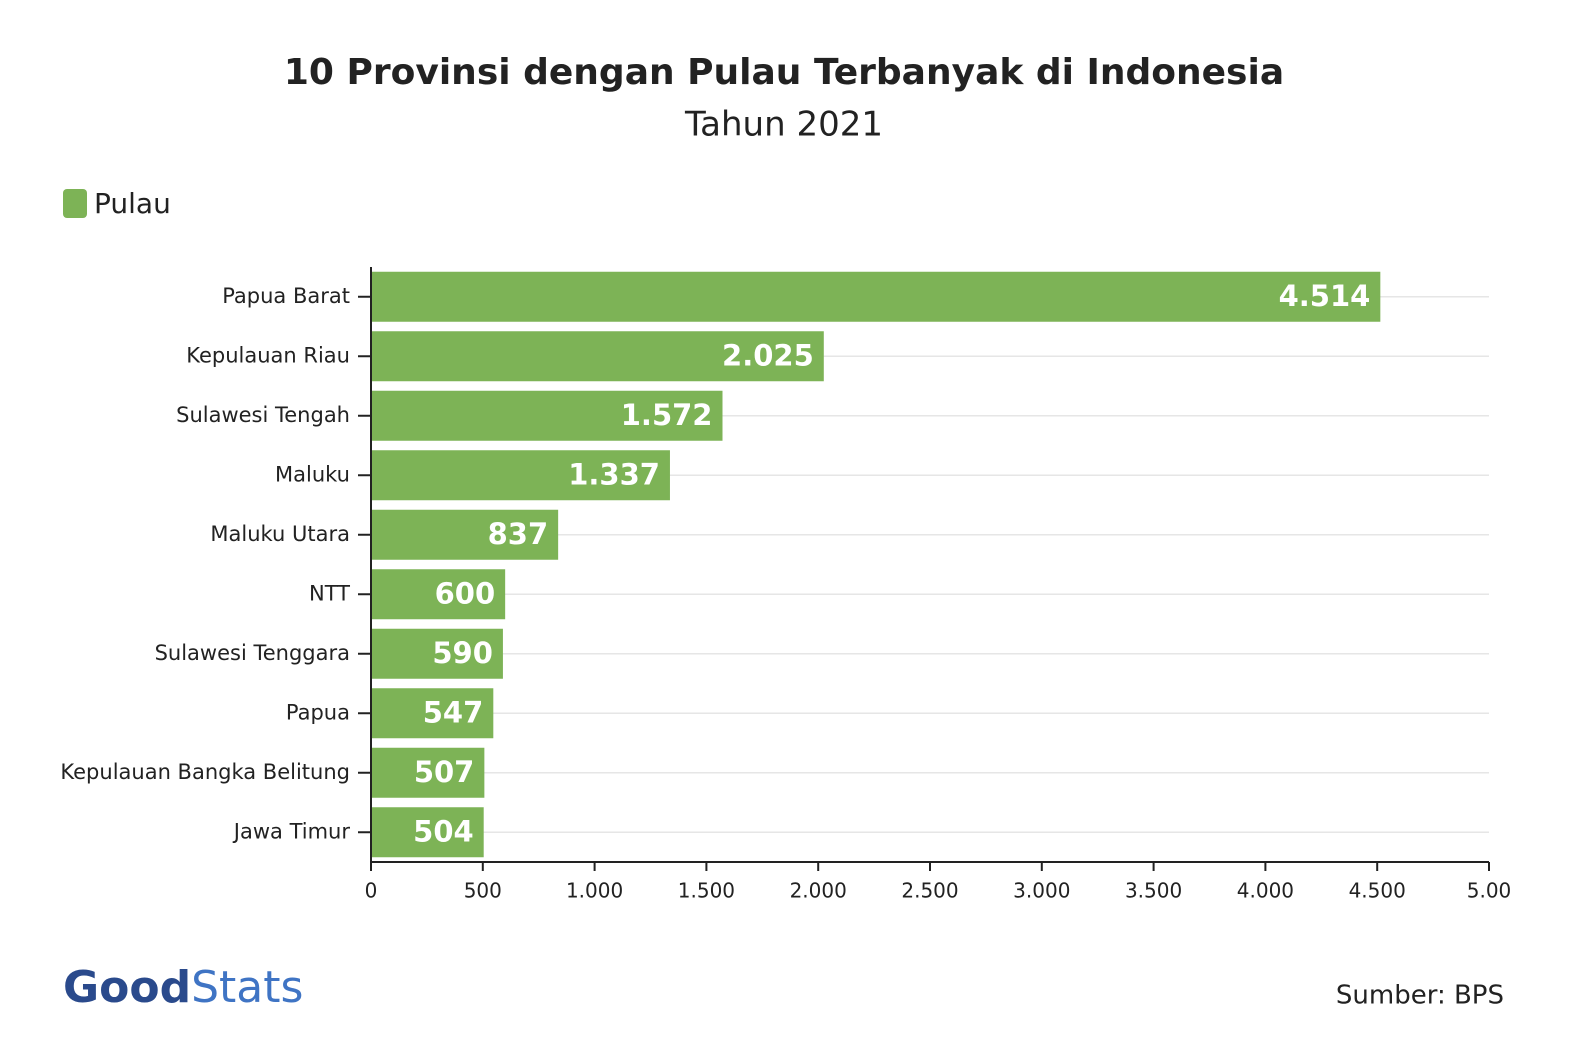 The width and height of the screenshot is (1592, 1042). What do you see at coordinates (929, 891) in the screenshot?
I see `x-tick-label: 2.500` at bounding box center [929, 891].